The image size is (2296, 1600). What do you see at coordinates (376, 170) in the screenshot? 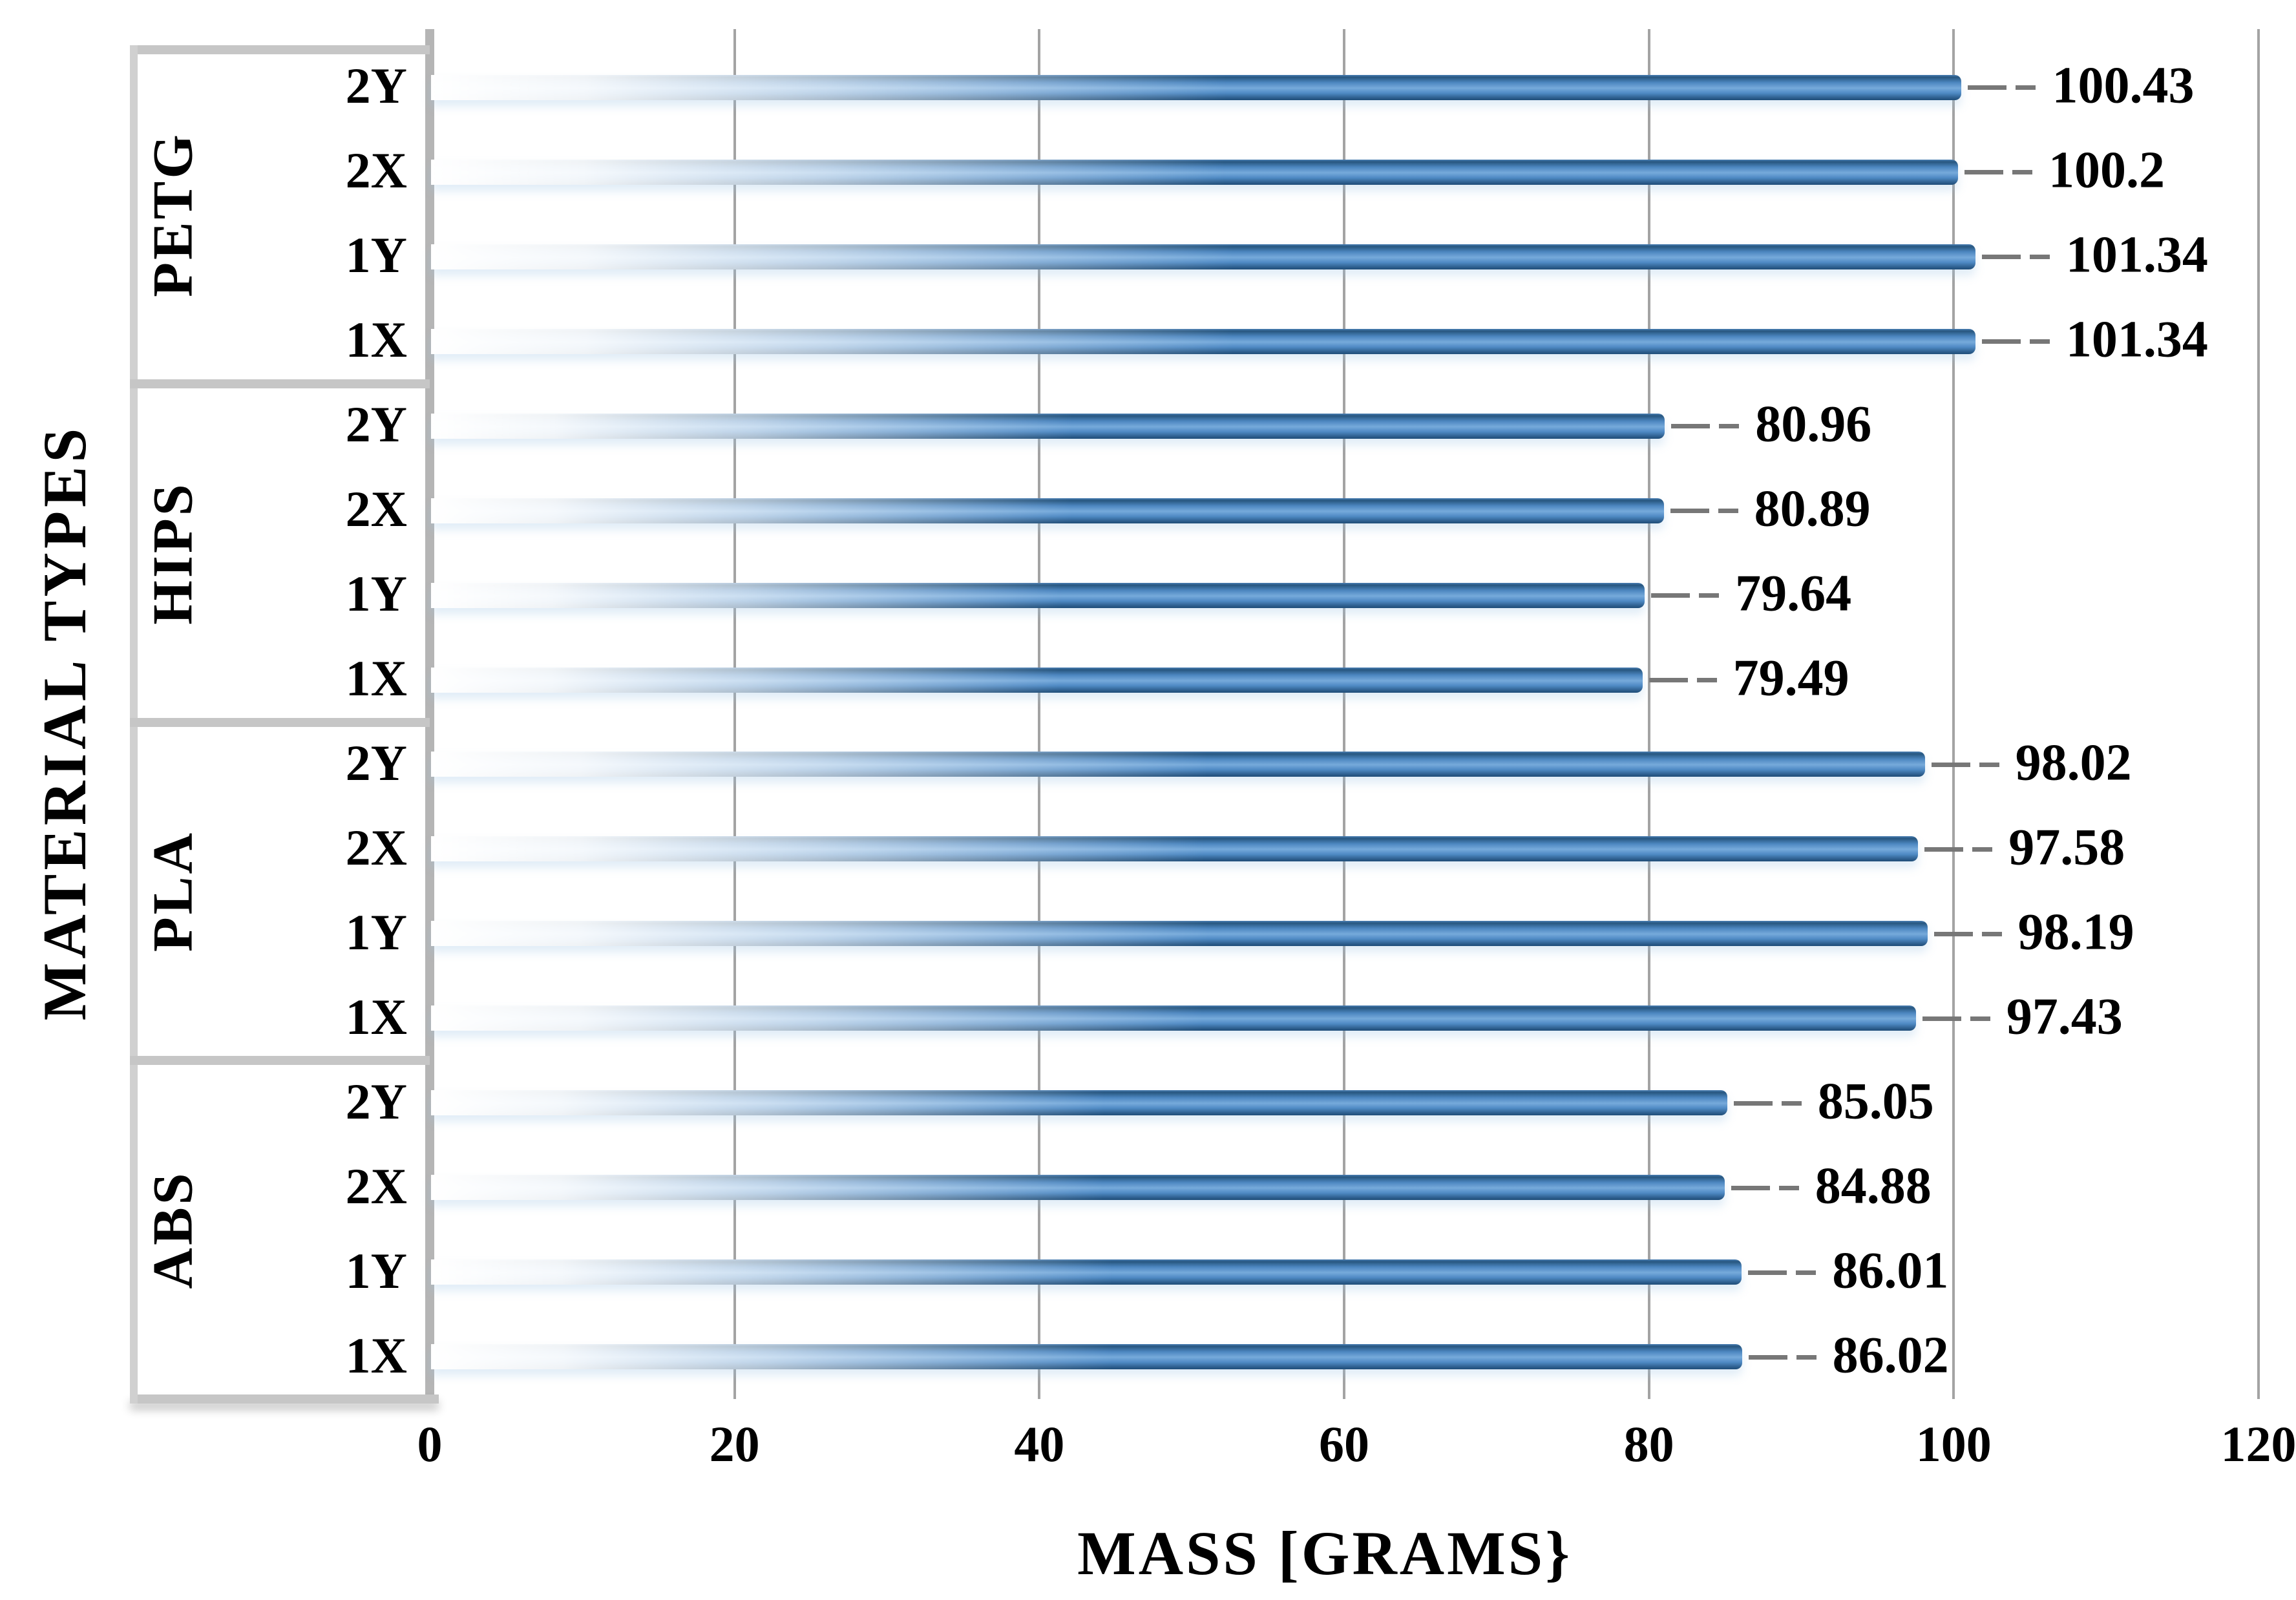
I see `category-label-PETG-2X: 2X` at bounding box center [376, 170].